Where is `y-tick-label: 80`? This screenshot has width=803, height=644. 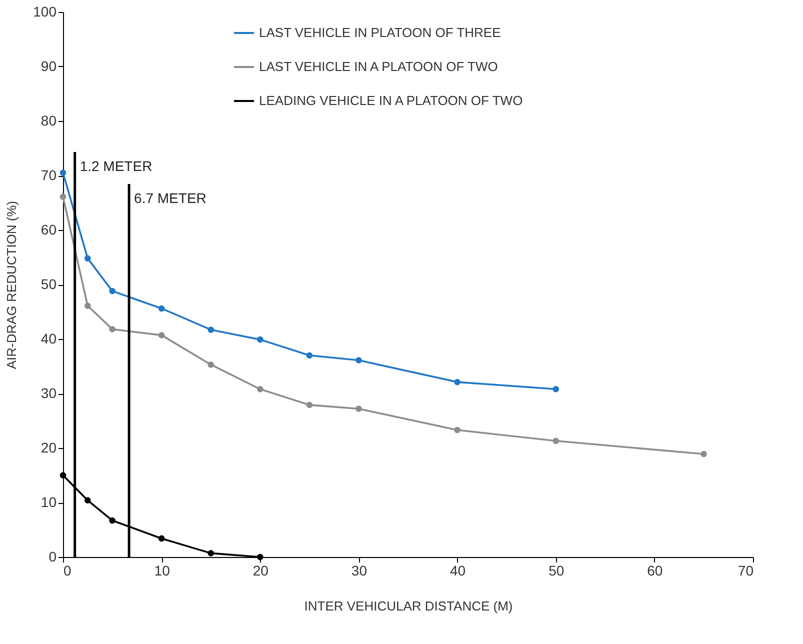 y-tick-label: 80 is located at coordinates (48, 120).